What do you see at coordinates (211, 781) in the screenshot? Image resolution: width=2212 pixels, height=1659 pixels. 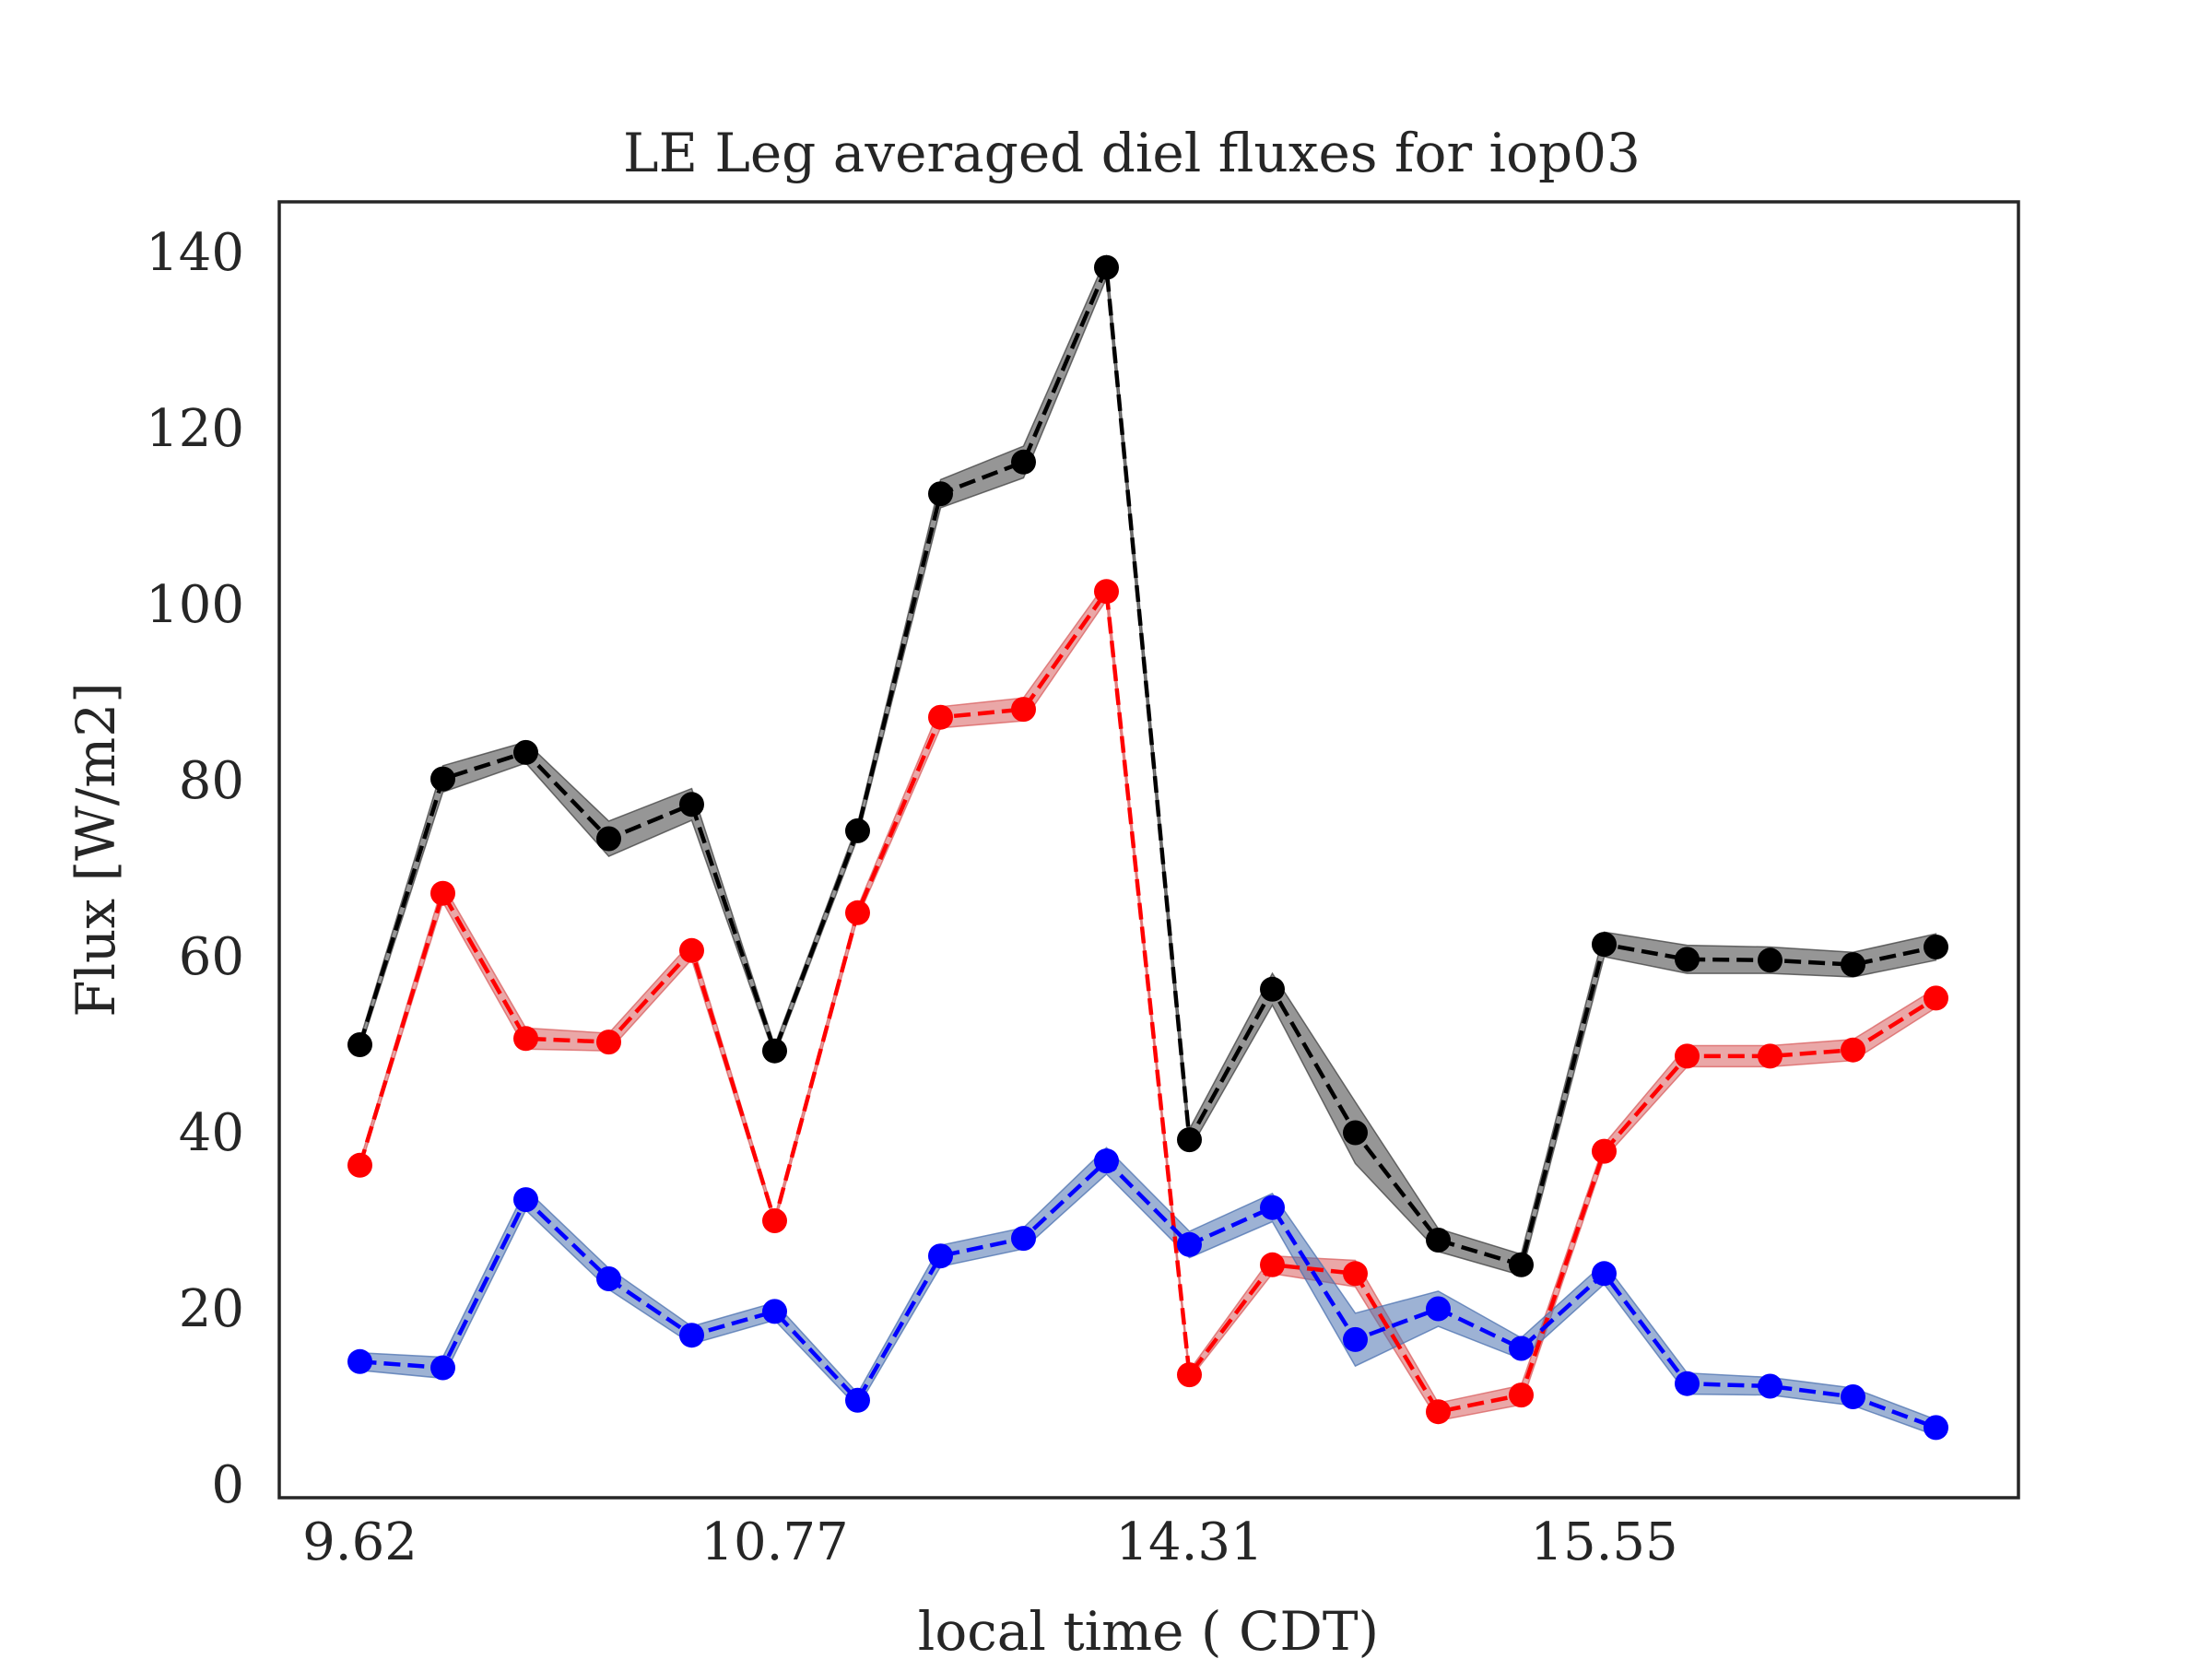 I see `y-tick-label: 80` at bounding box center [211, 781].